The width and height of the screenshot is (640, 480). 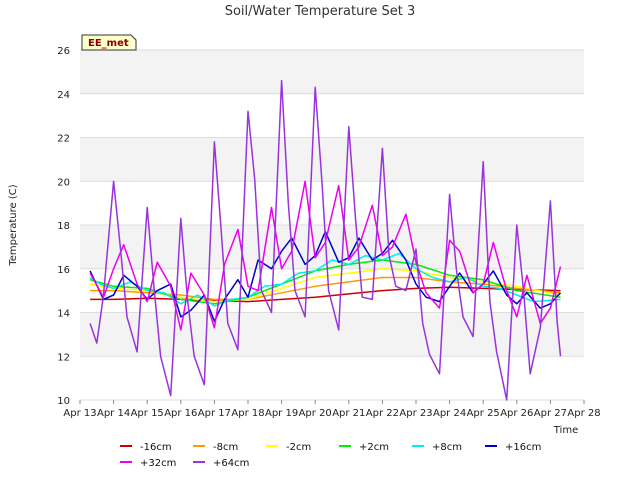 What do you see at coordinates (583, 413) in the screenshot?
I see `x-tick-label: Apr 28` at bounding box center [583, 413].